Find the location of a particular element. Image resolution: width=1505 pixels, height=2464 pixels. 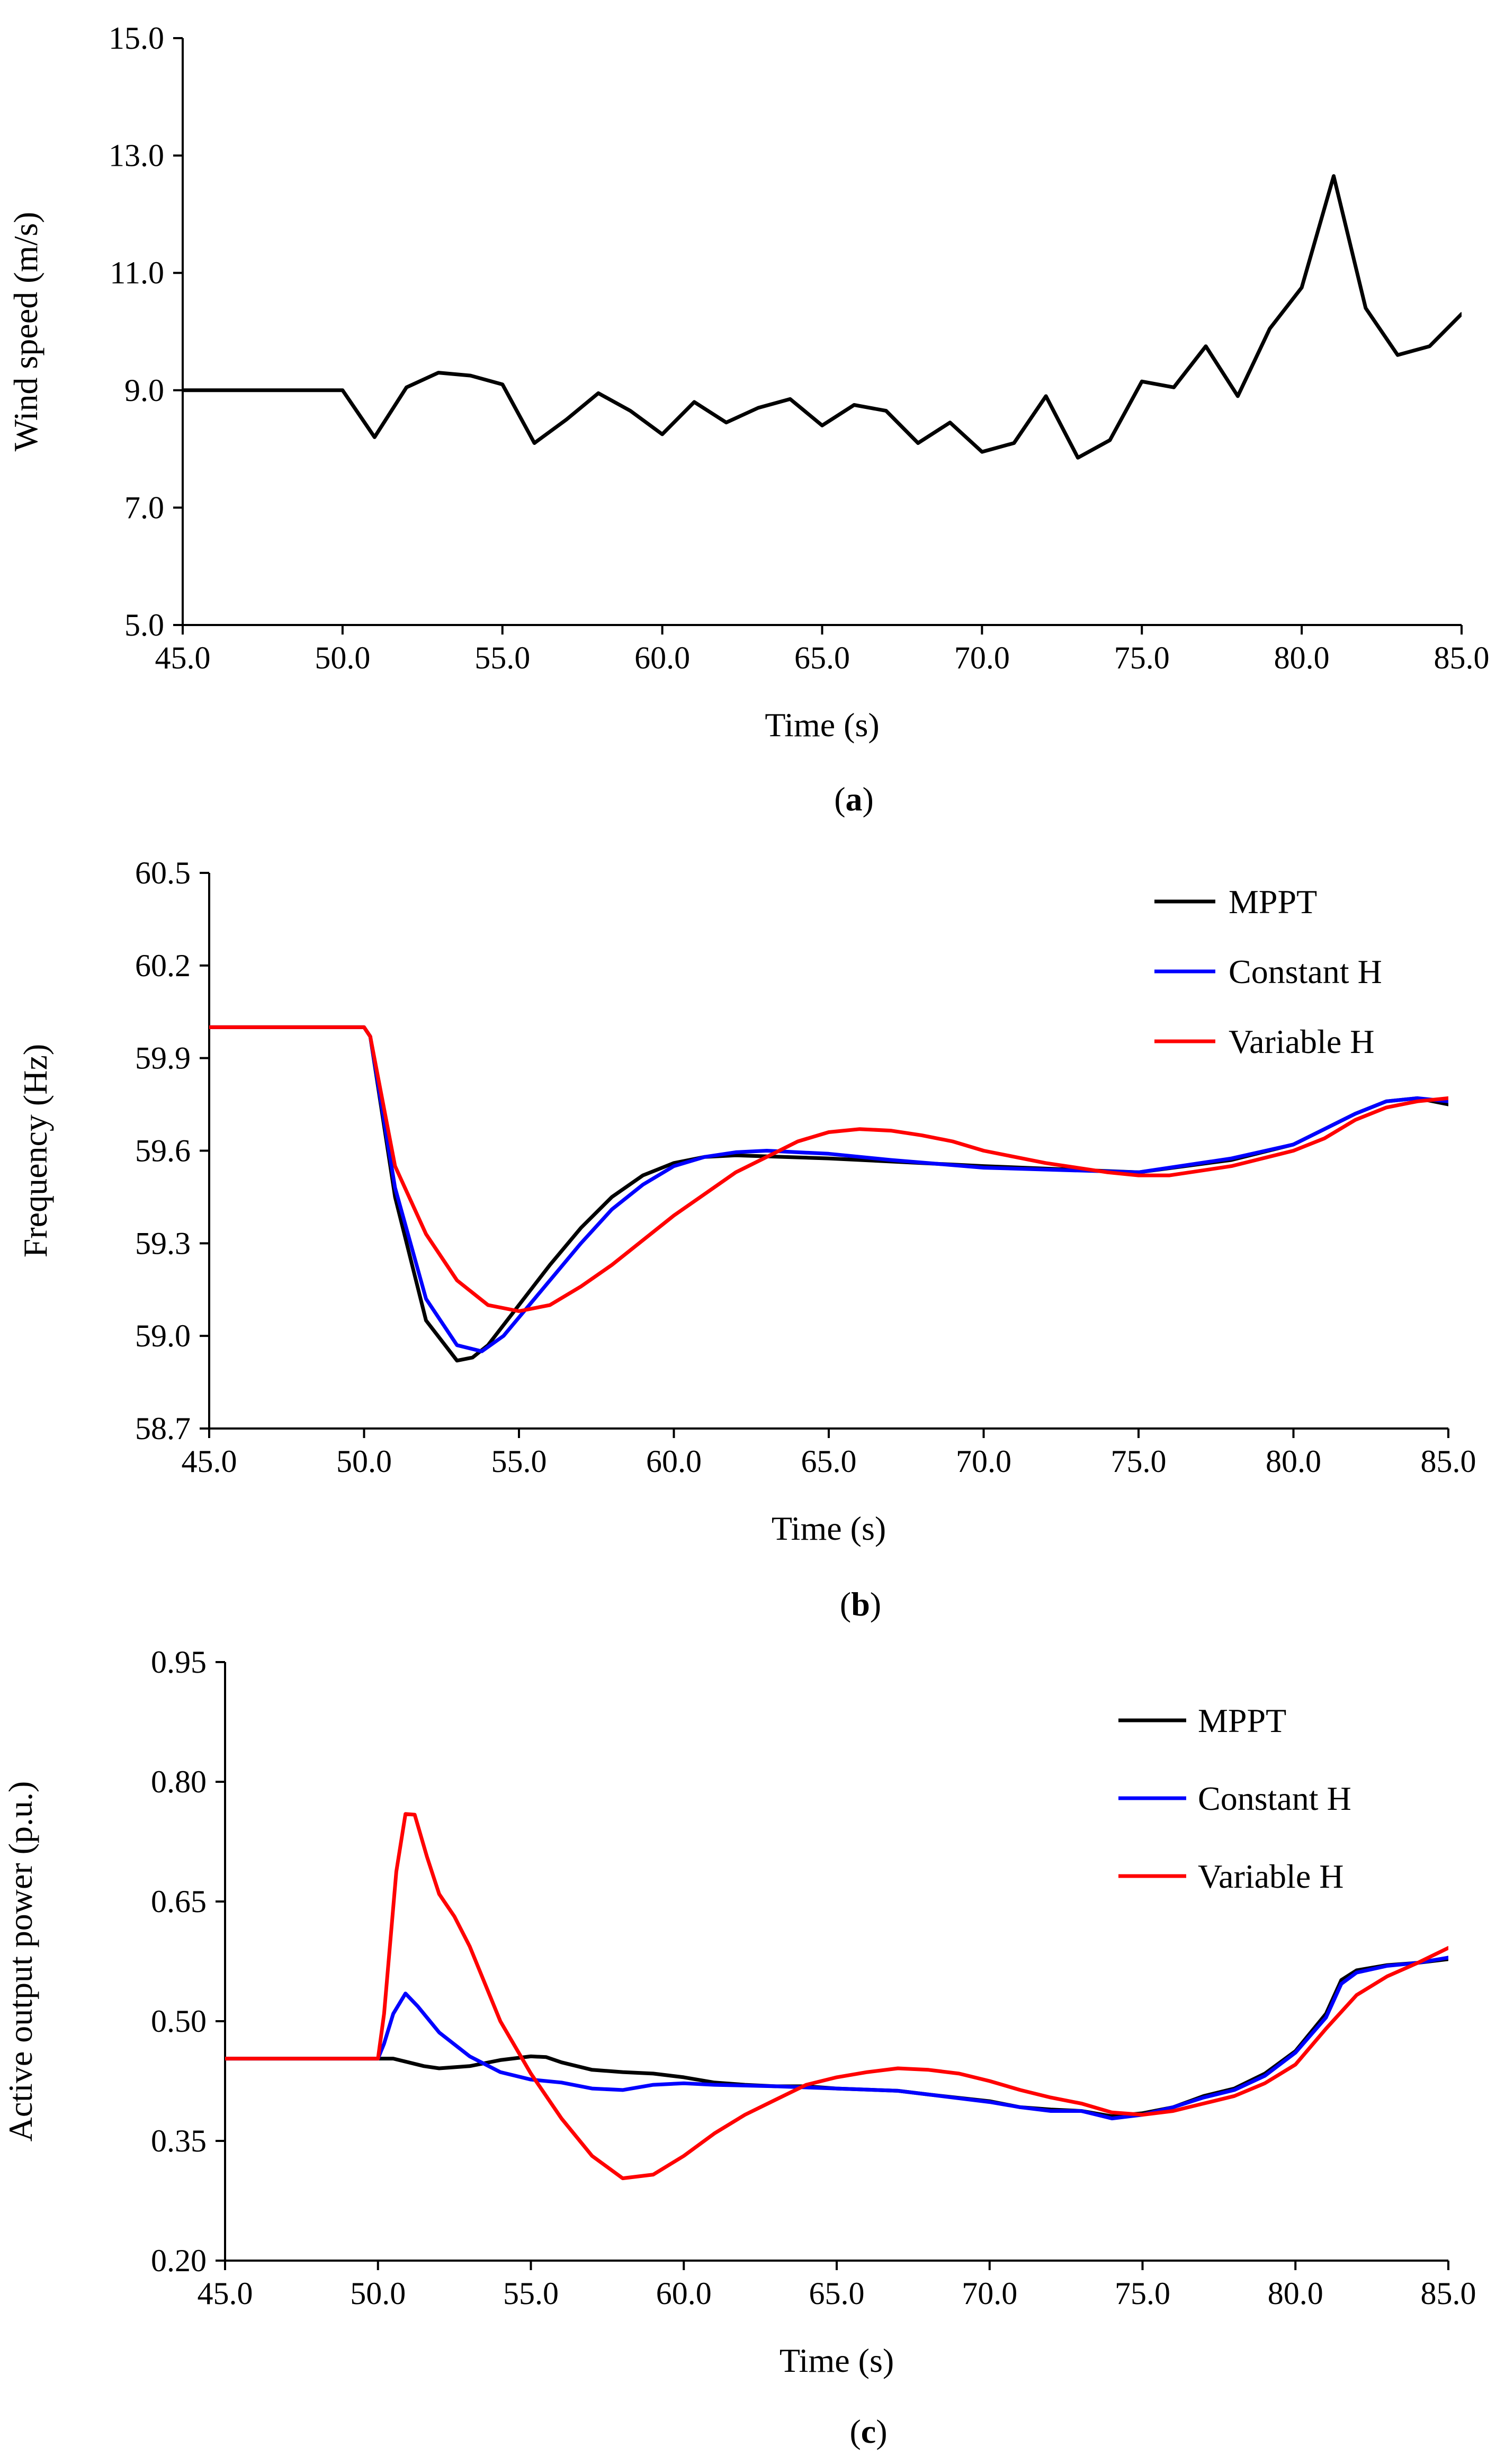

y-tick-label: 60.5 is located at coordinates (163, 872).